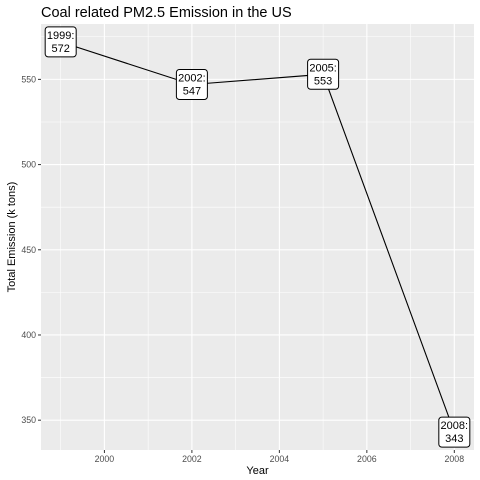 The height and width of the screenshot is (480, 480). I want to click on y-tick-label: 550, so click(28, 79).